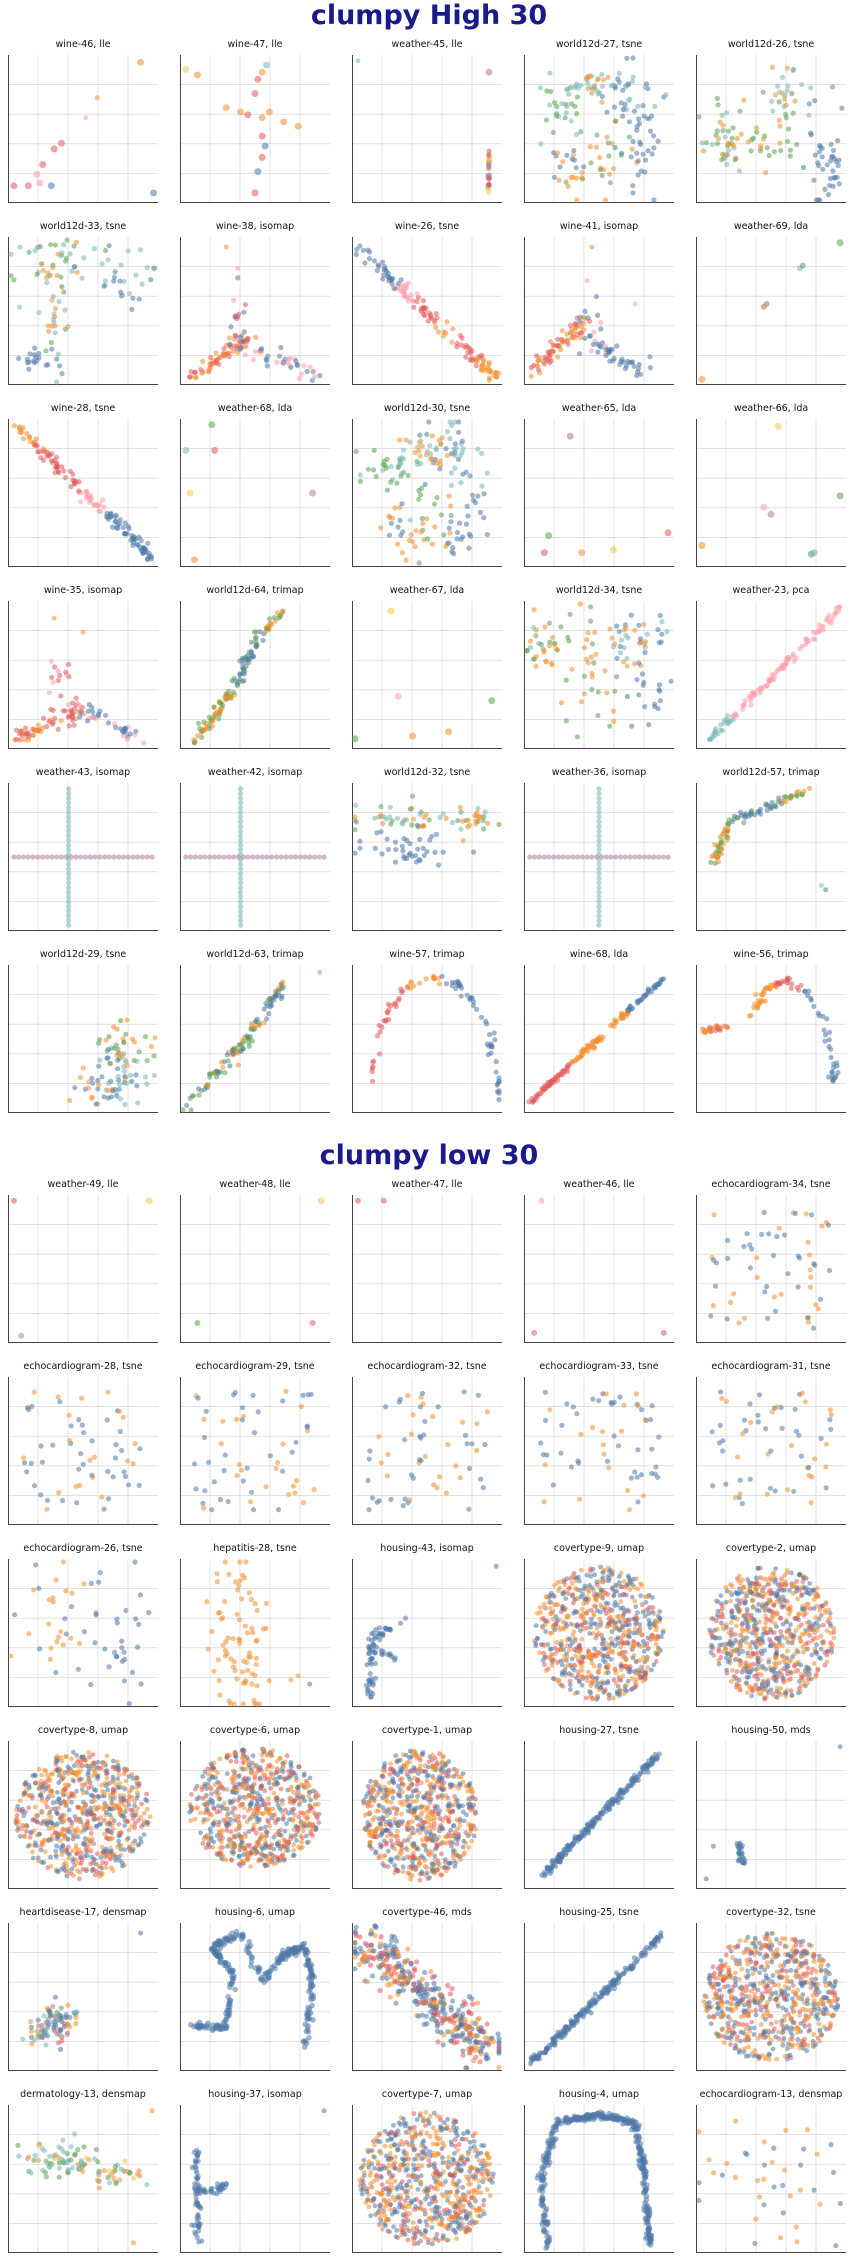 The width and height of the screenshot is (858, 2268). I want to click on panel-title: wine-68, lda, so click(599, 954).